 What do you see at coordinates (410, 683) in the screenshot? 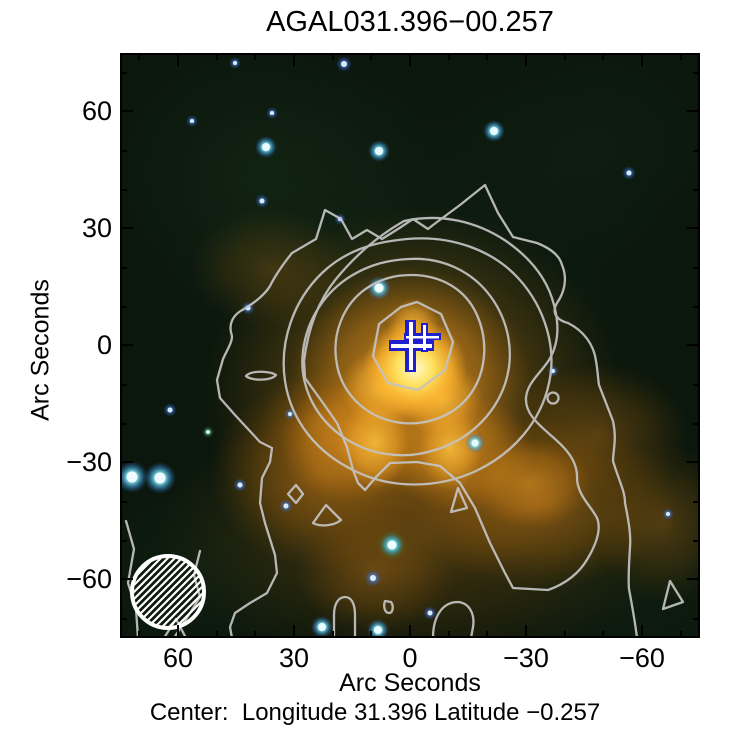
I see `x-axis-label: Arc Seconds` at bounding box center [410, 683].